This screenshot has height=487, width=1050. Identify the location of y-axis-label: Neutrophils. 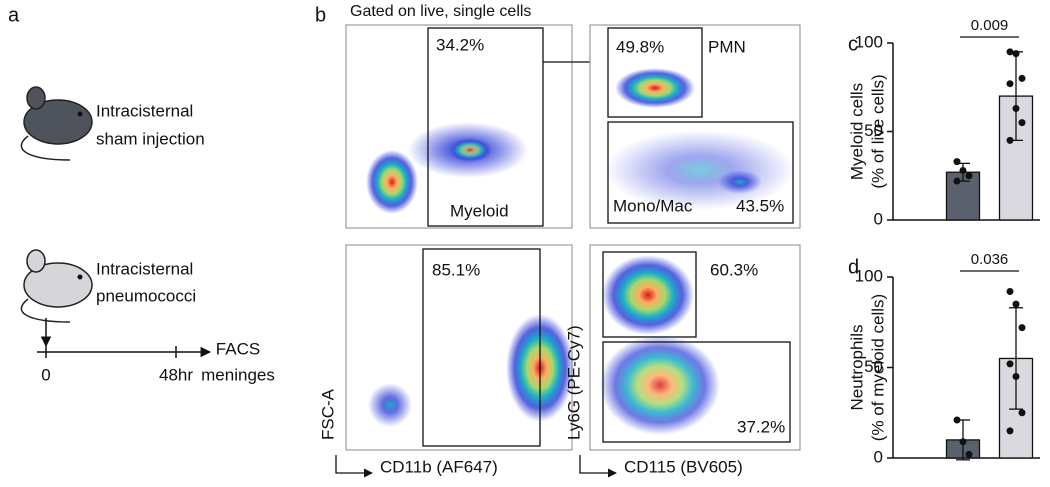
(856, 368).